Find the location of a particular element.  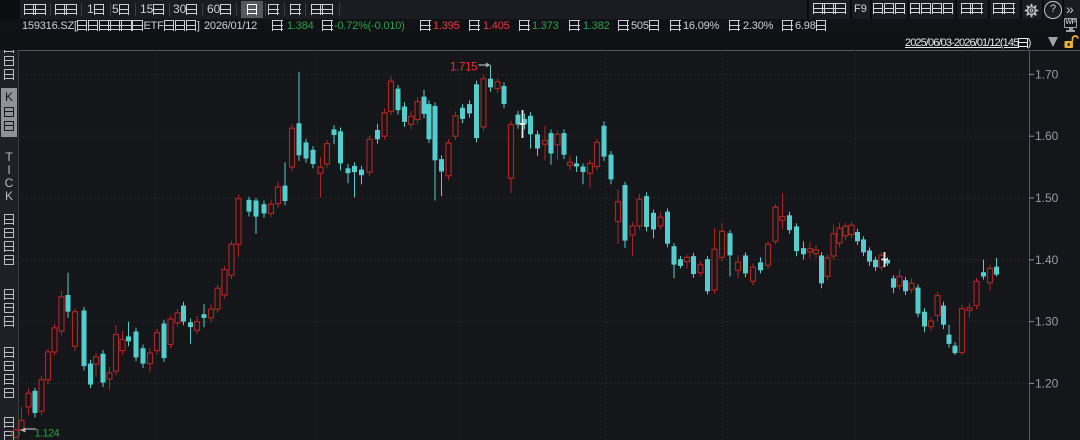

svg-text: 1.40 is located at coordinates (1047, 260).